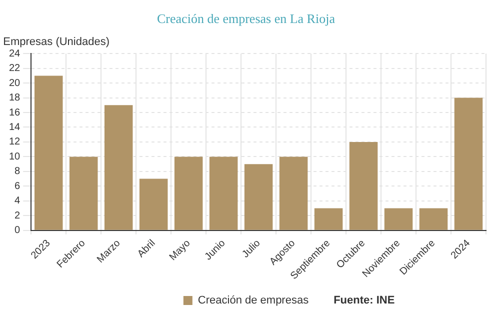 The width and height of the screenshot is (500, 320). I want to click on y-tick-label: 18, so click(15, 98).